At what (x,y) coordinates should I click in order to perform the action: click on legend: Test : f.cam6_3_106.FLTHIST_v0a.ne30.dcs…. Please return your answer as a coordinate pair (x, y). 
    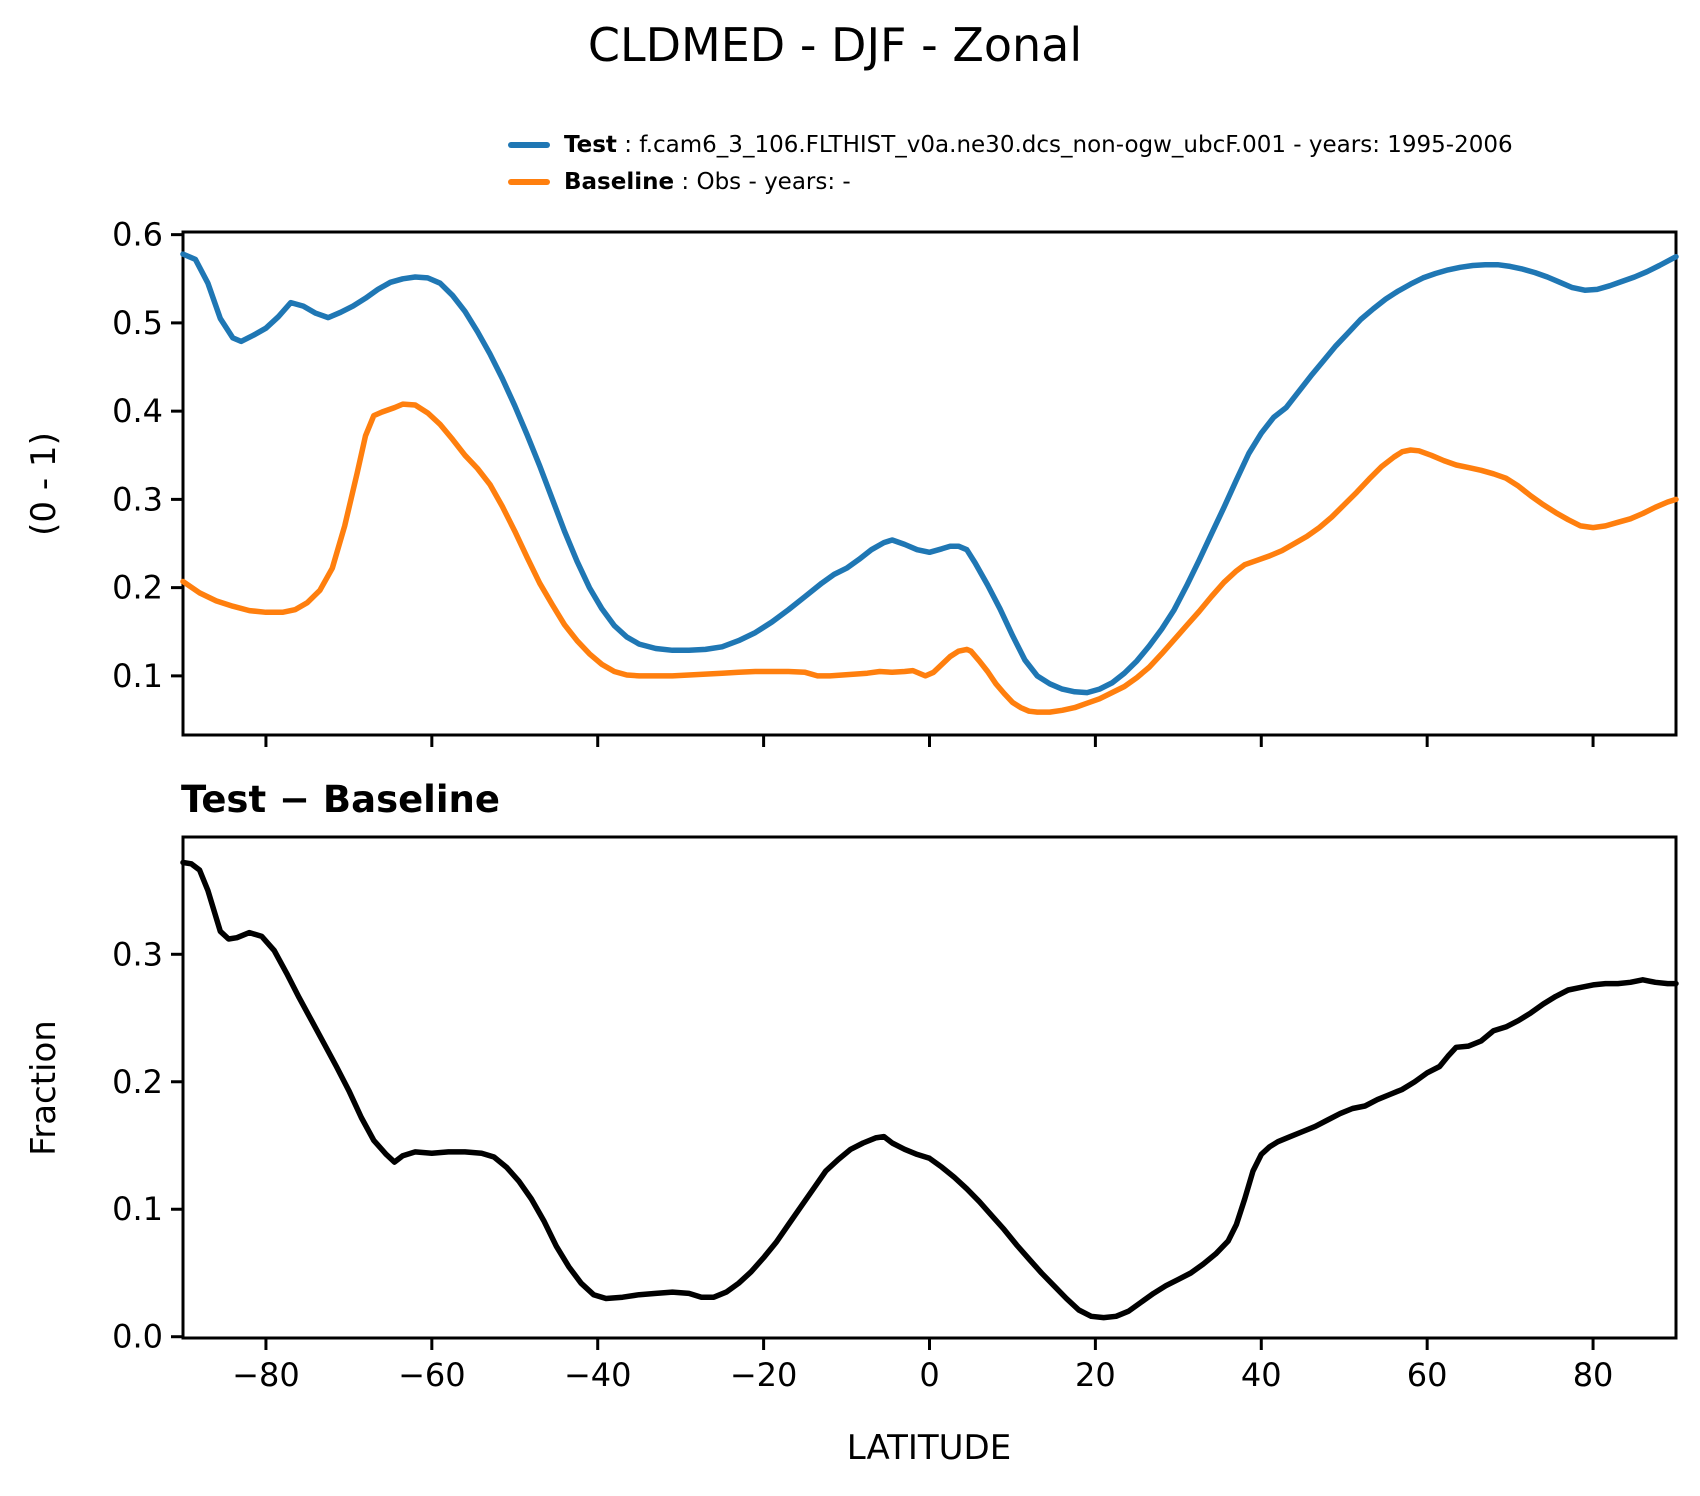
    Looking at the image, I should click on (1010, 163).